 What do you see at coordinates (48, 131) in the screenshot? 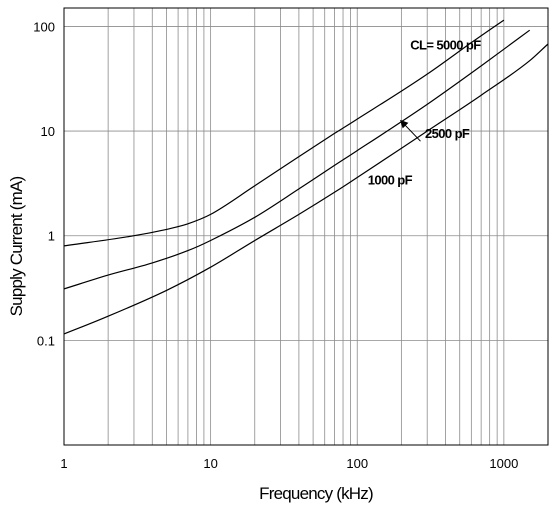
I see `y-tick-label: 10` at bounding box center [48, 131].